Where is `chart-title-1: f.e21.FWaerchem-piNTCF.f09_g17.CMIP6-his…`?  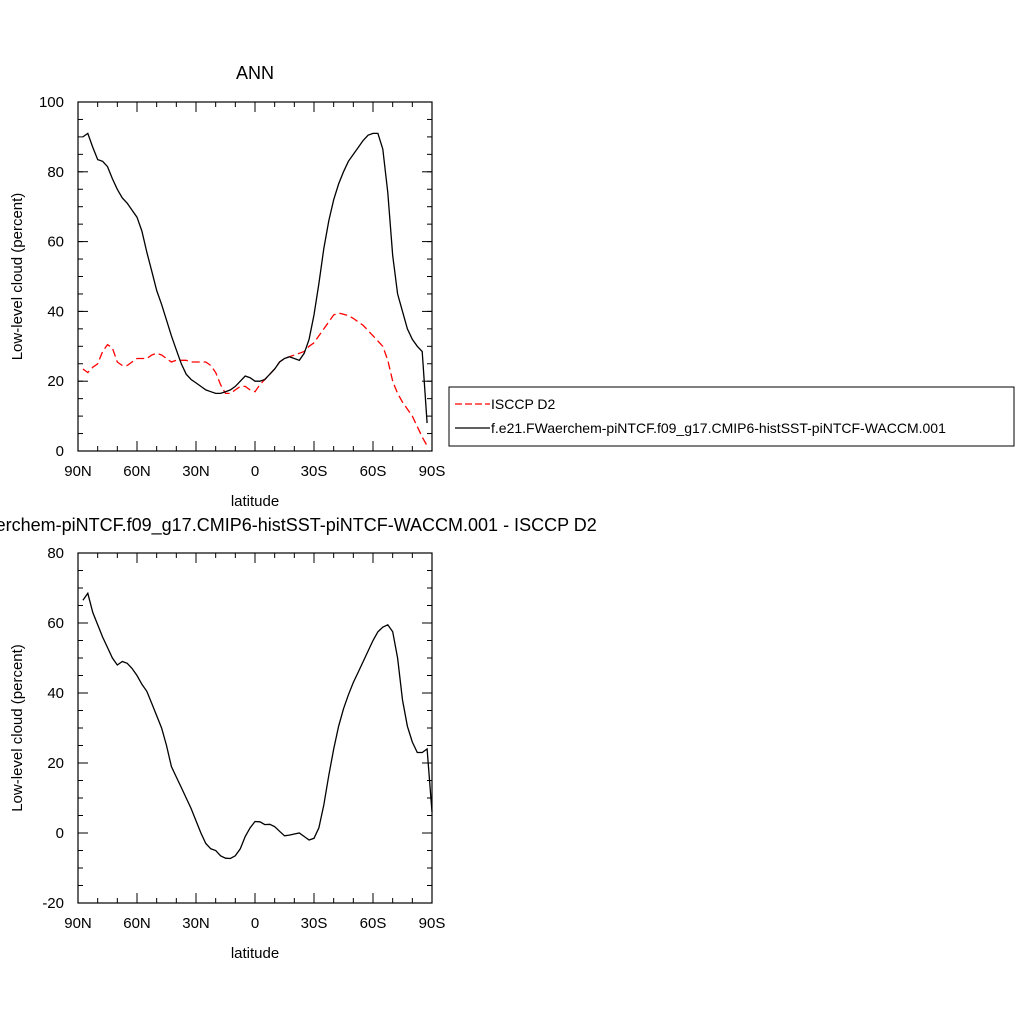
chart-title-1: f.e21.FWaerchem-piNTCF.f09_g17.CMIP6-his… is located at coordinates (298, 525).